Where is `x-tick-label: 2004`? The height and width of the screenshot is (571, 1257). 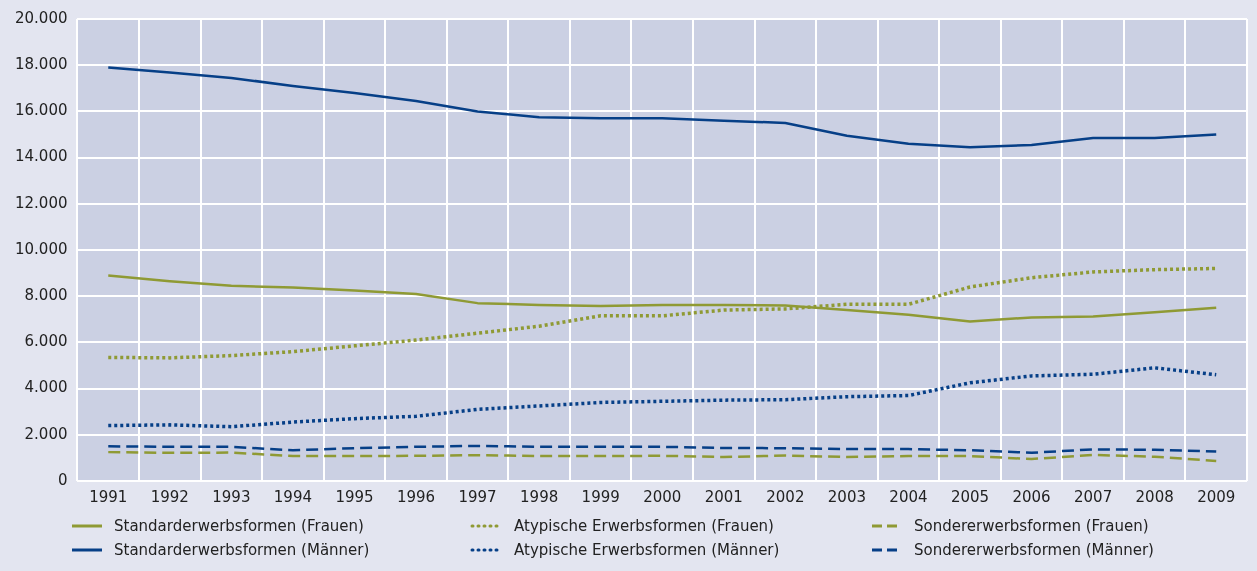 x-tick-label: 2004 is located at coordinates (908, 496).